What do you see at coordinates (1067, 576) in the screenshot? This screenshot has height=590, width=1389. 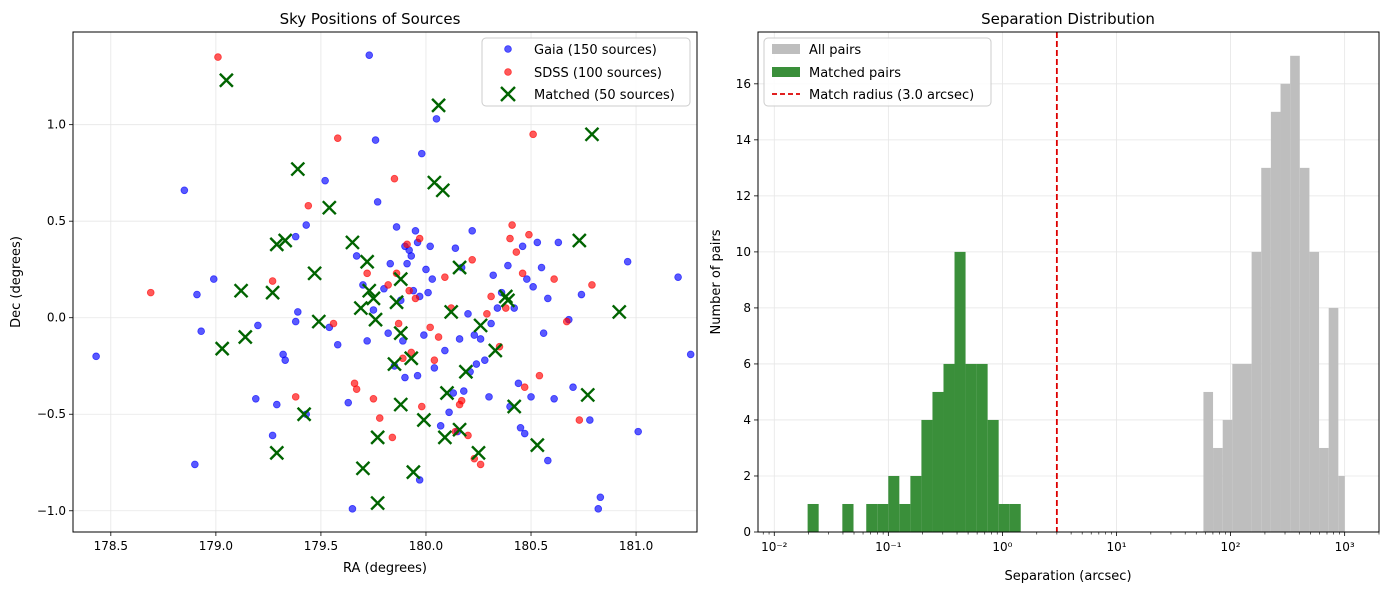 I see `histogram-xlabel: Separation (arcsec)` at bounding box center [1067, 576].